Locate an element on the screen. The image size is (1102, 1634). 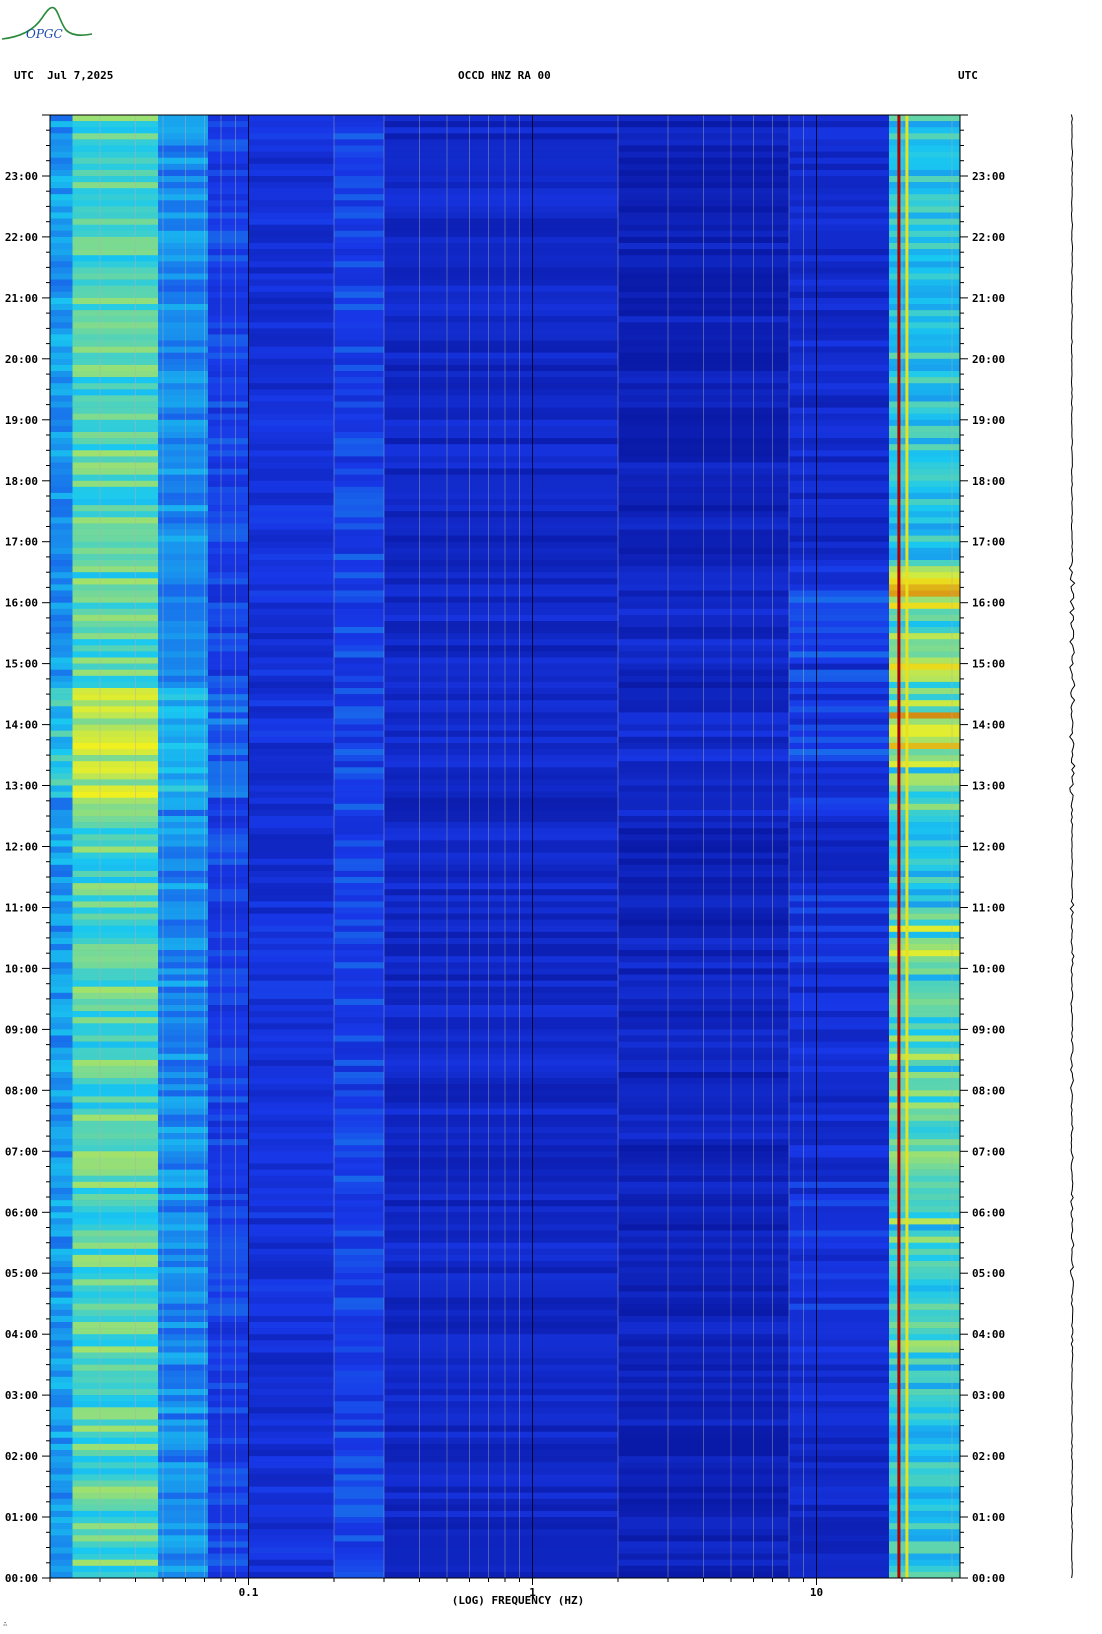
logo-text: OPGC is located at coordinates (44, 34).